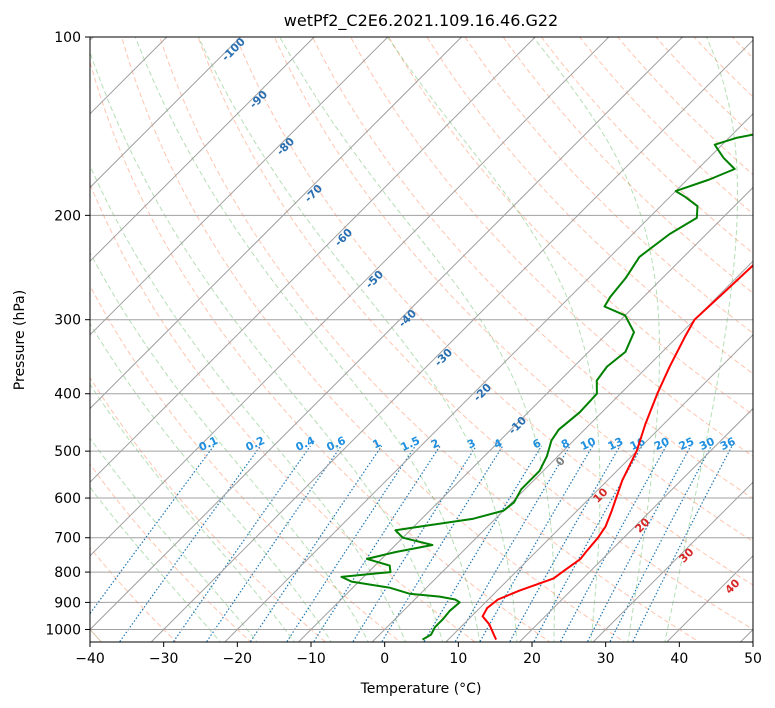  What do you see at coordinates (20, 340) in the screenshot?
I see `y-axis-label: Pressure (hPa)` at bounding box center [20, 340].